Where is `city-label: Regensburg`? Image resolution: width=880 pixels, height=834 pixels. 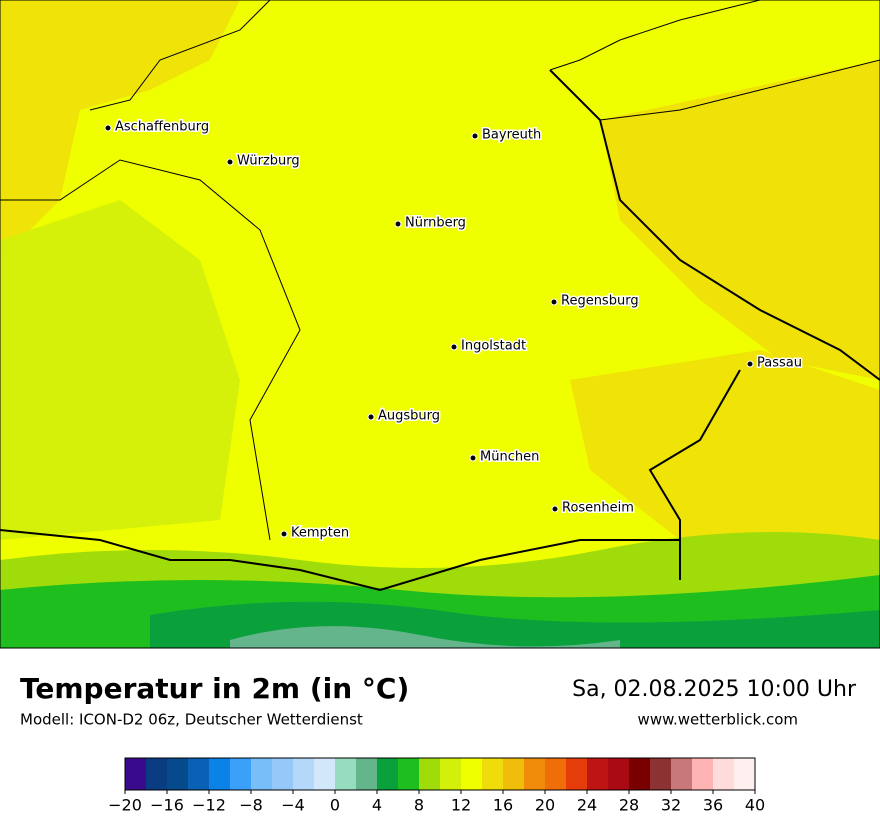 city-label: Regensburg is located at coordinates (600, 301).